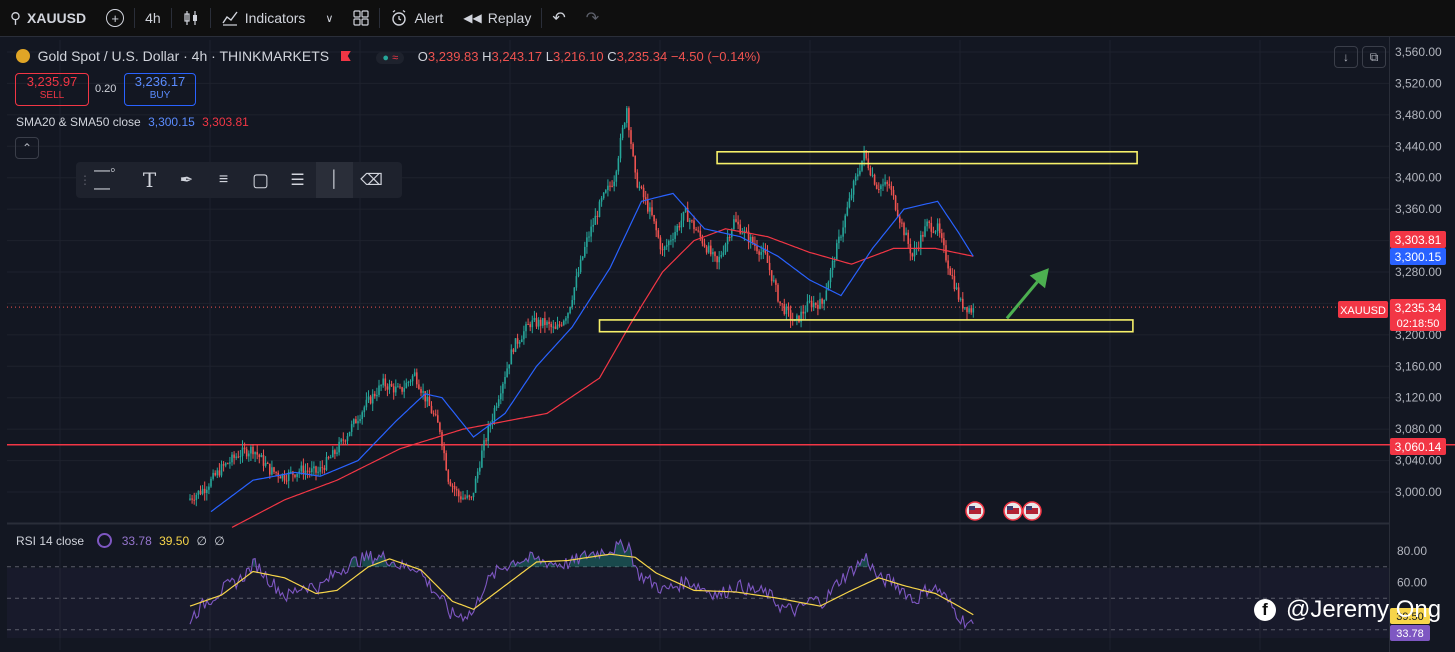 Image resolution: width=1455 pixels, height=652 pixels. Describe the element at coordinates (581, 584) in the screenshot. I see `rsi-line` at that location.